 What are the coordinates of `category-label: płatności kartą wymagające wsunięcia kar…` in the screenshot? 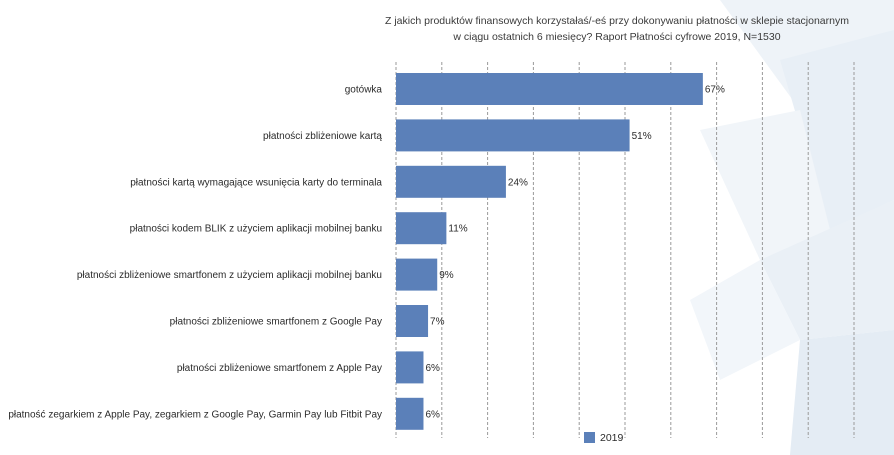 It's located at (256, 182).